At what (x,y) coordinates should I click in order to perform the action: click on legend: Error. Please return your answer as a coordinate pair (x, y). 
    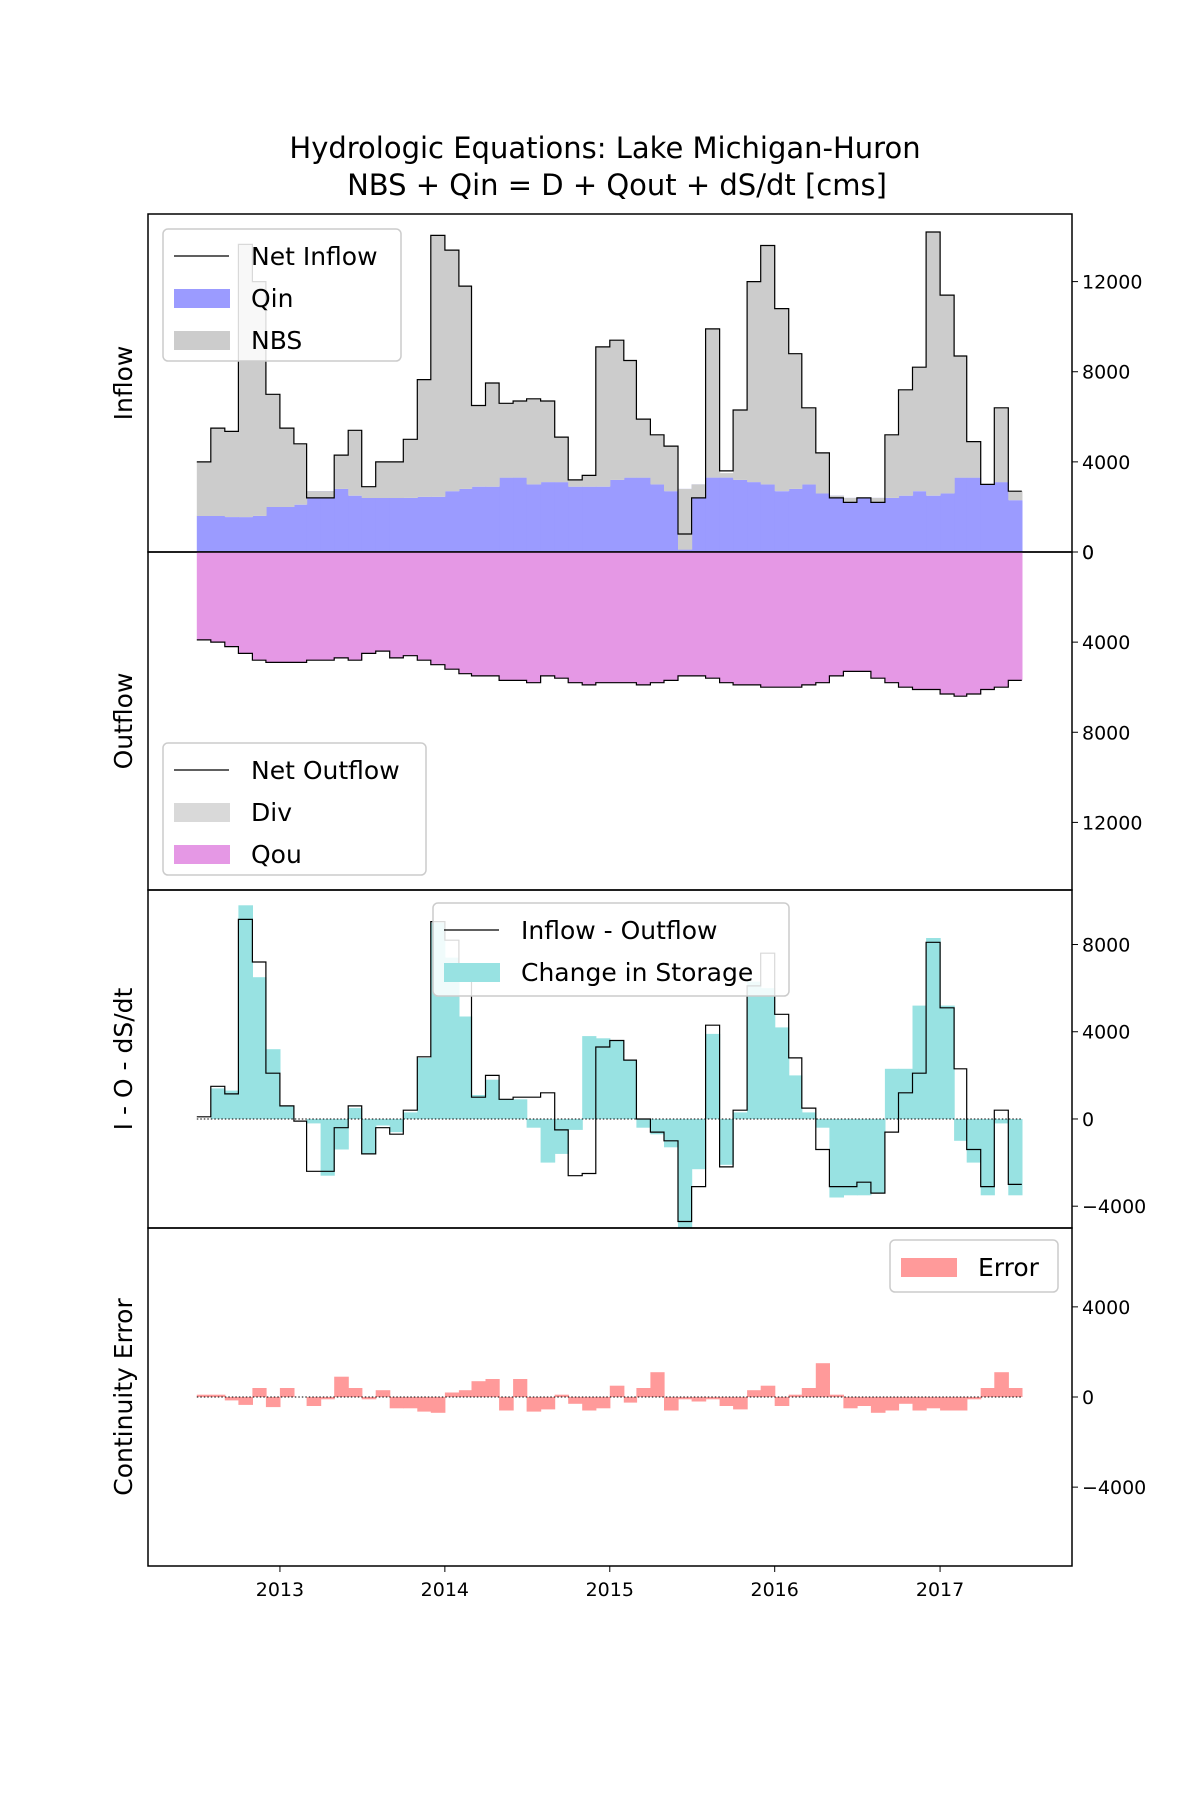
    Looking at the image, I should click on (974, 1266).